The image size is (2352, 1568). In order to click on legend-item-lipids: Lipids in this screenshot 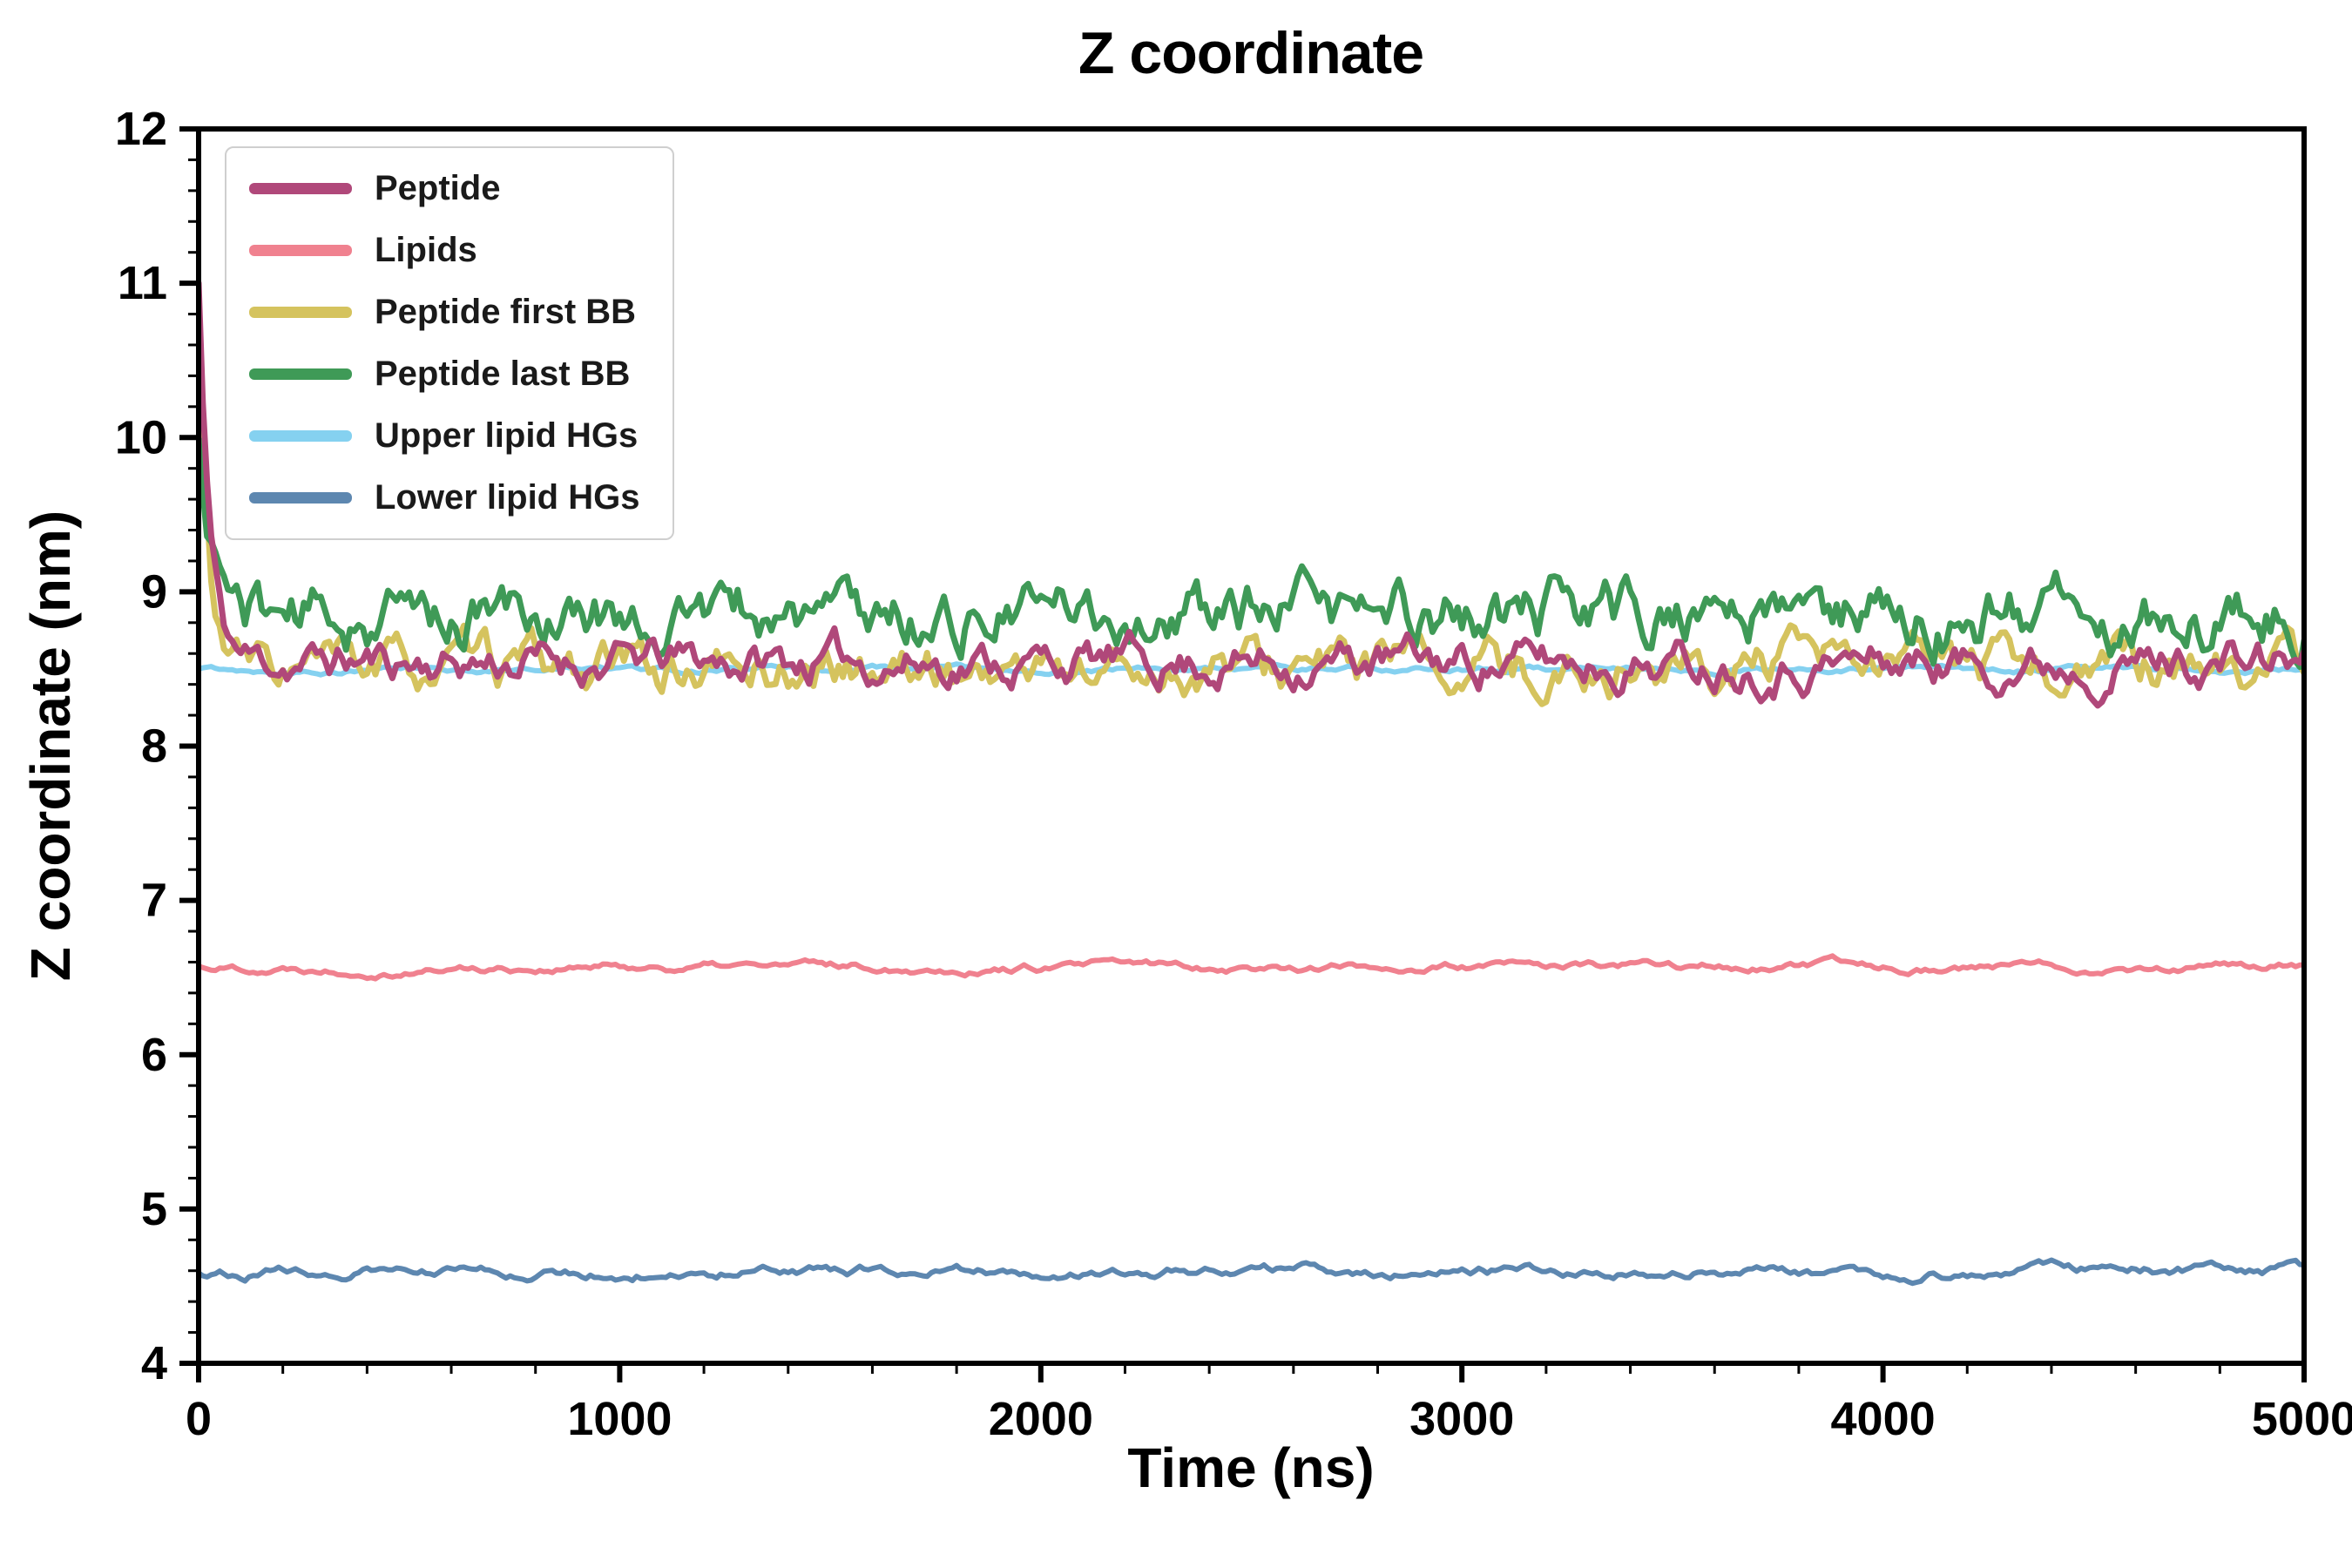, I will do `click(444, 250)`.